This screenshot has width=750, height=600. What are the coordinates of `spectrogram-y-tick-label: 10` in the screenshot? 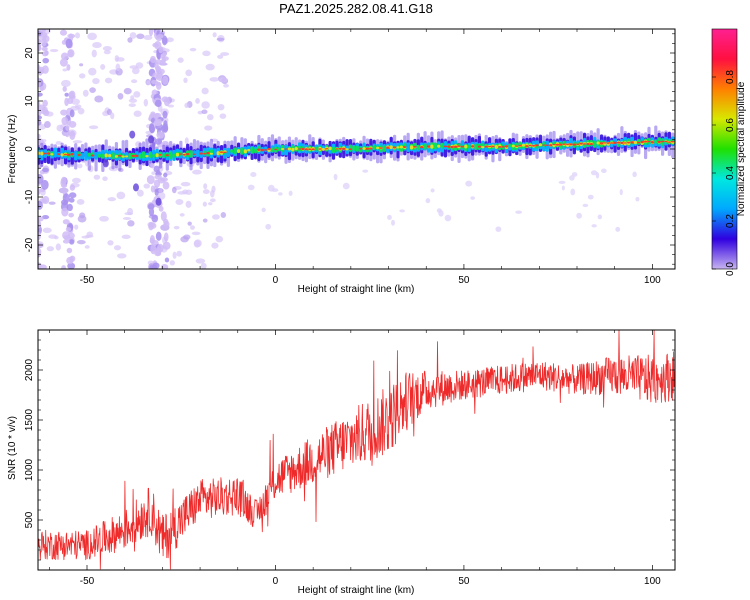 It's located at (29, 101).